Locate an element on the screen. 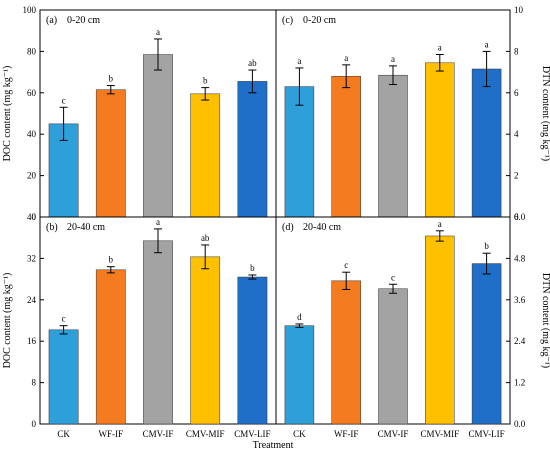  panel-label: (b) is located at coordinates (52, 227).